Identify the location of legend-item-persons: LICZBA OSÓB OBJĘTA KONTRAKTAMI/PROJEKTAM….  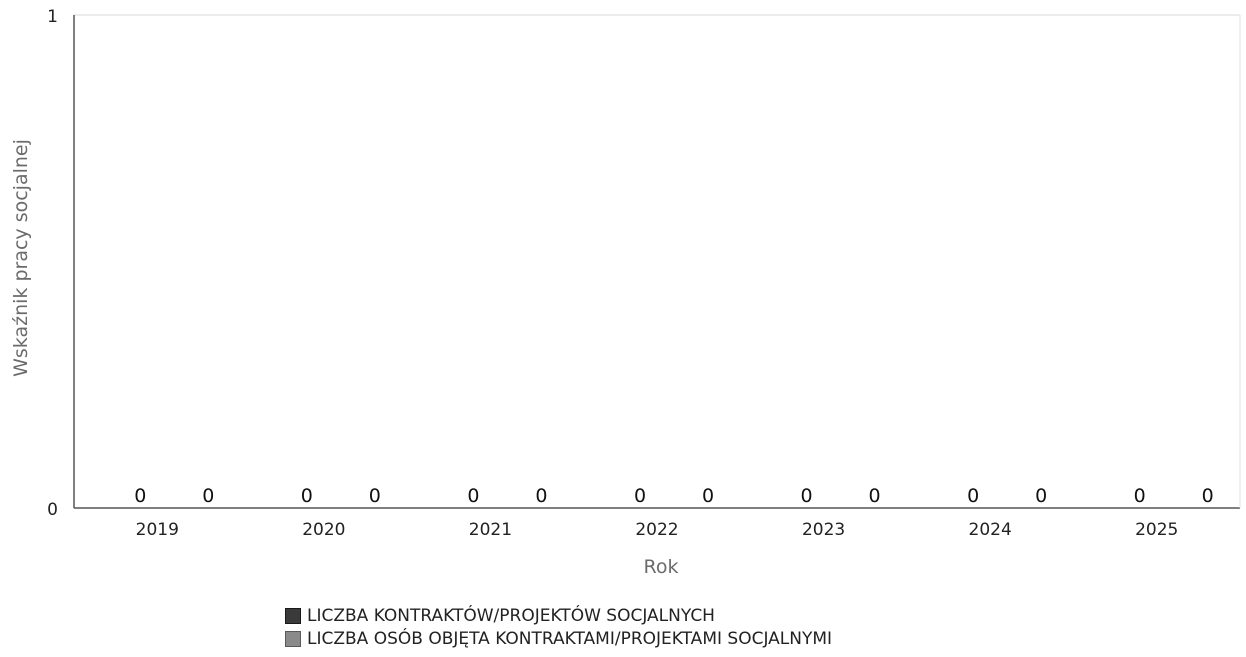
(558, 638).